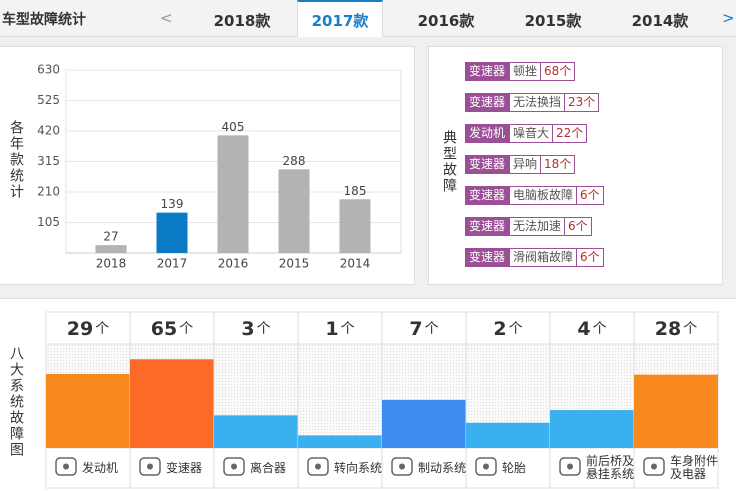 Image resolution: width=736 pixels, height=491 pixels. I want to click on fault-tag: 变速器 无法加速 6个, so click(528, 226).